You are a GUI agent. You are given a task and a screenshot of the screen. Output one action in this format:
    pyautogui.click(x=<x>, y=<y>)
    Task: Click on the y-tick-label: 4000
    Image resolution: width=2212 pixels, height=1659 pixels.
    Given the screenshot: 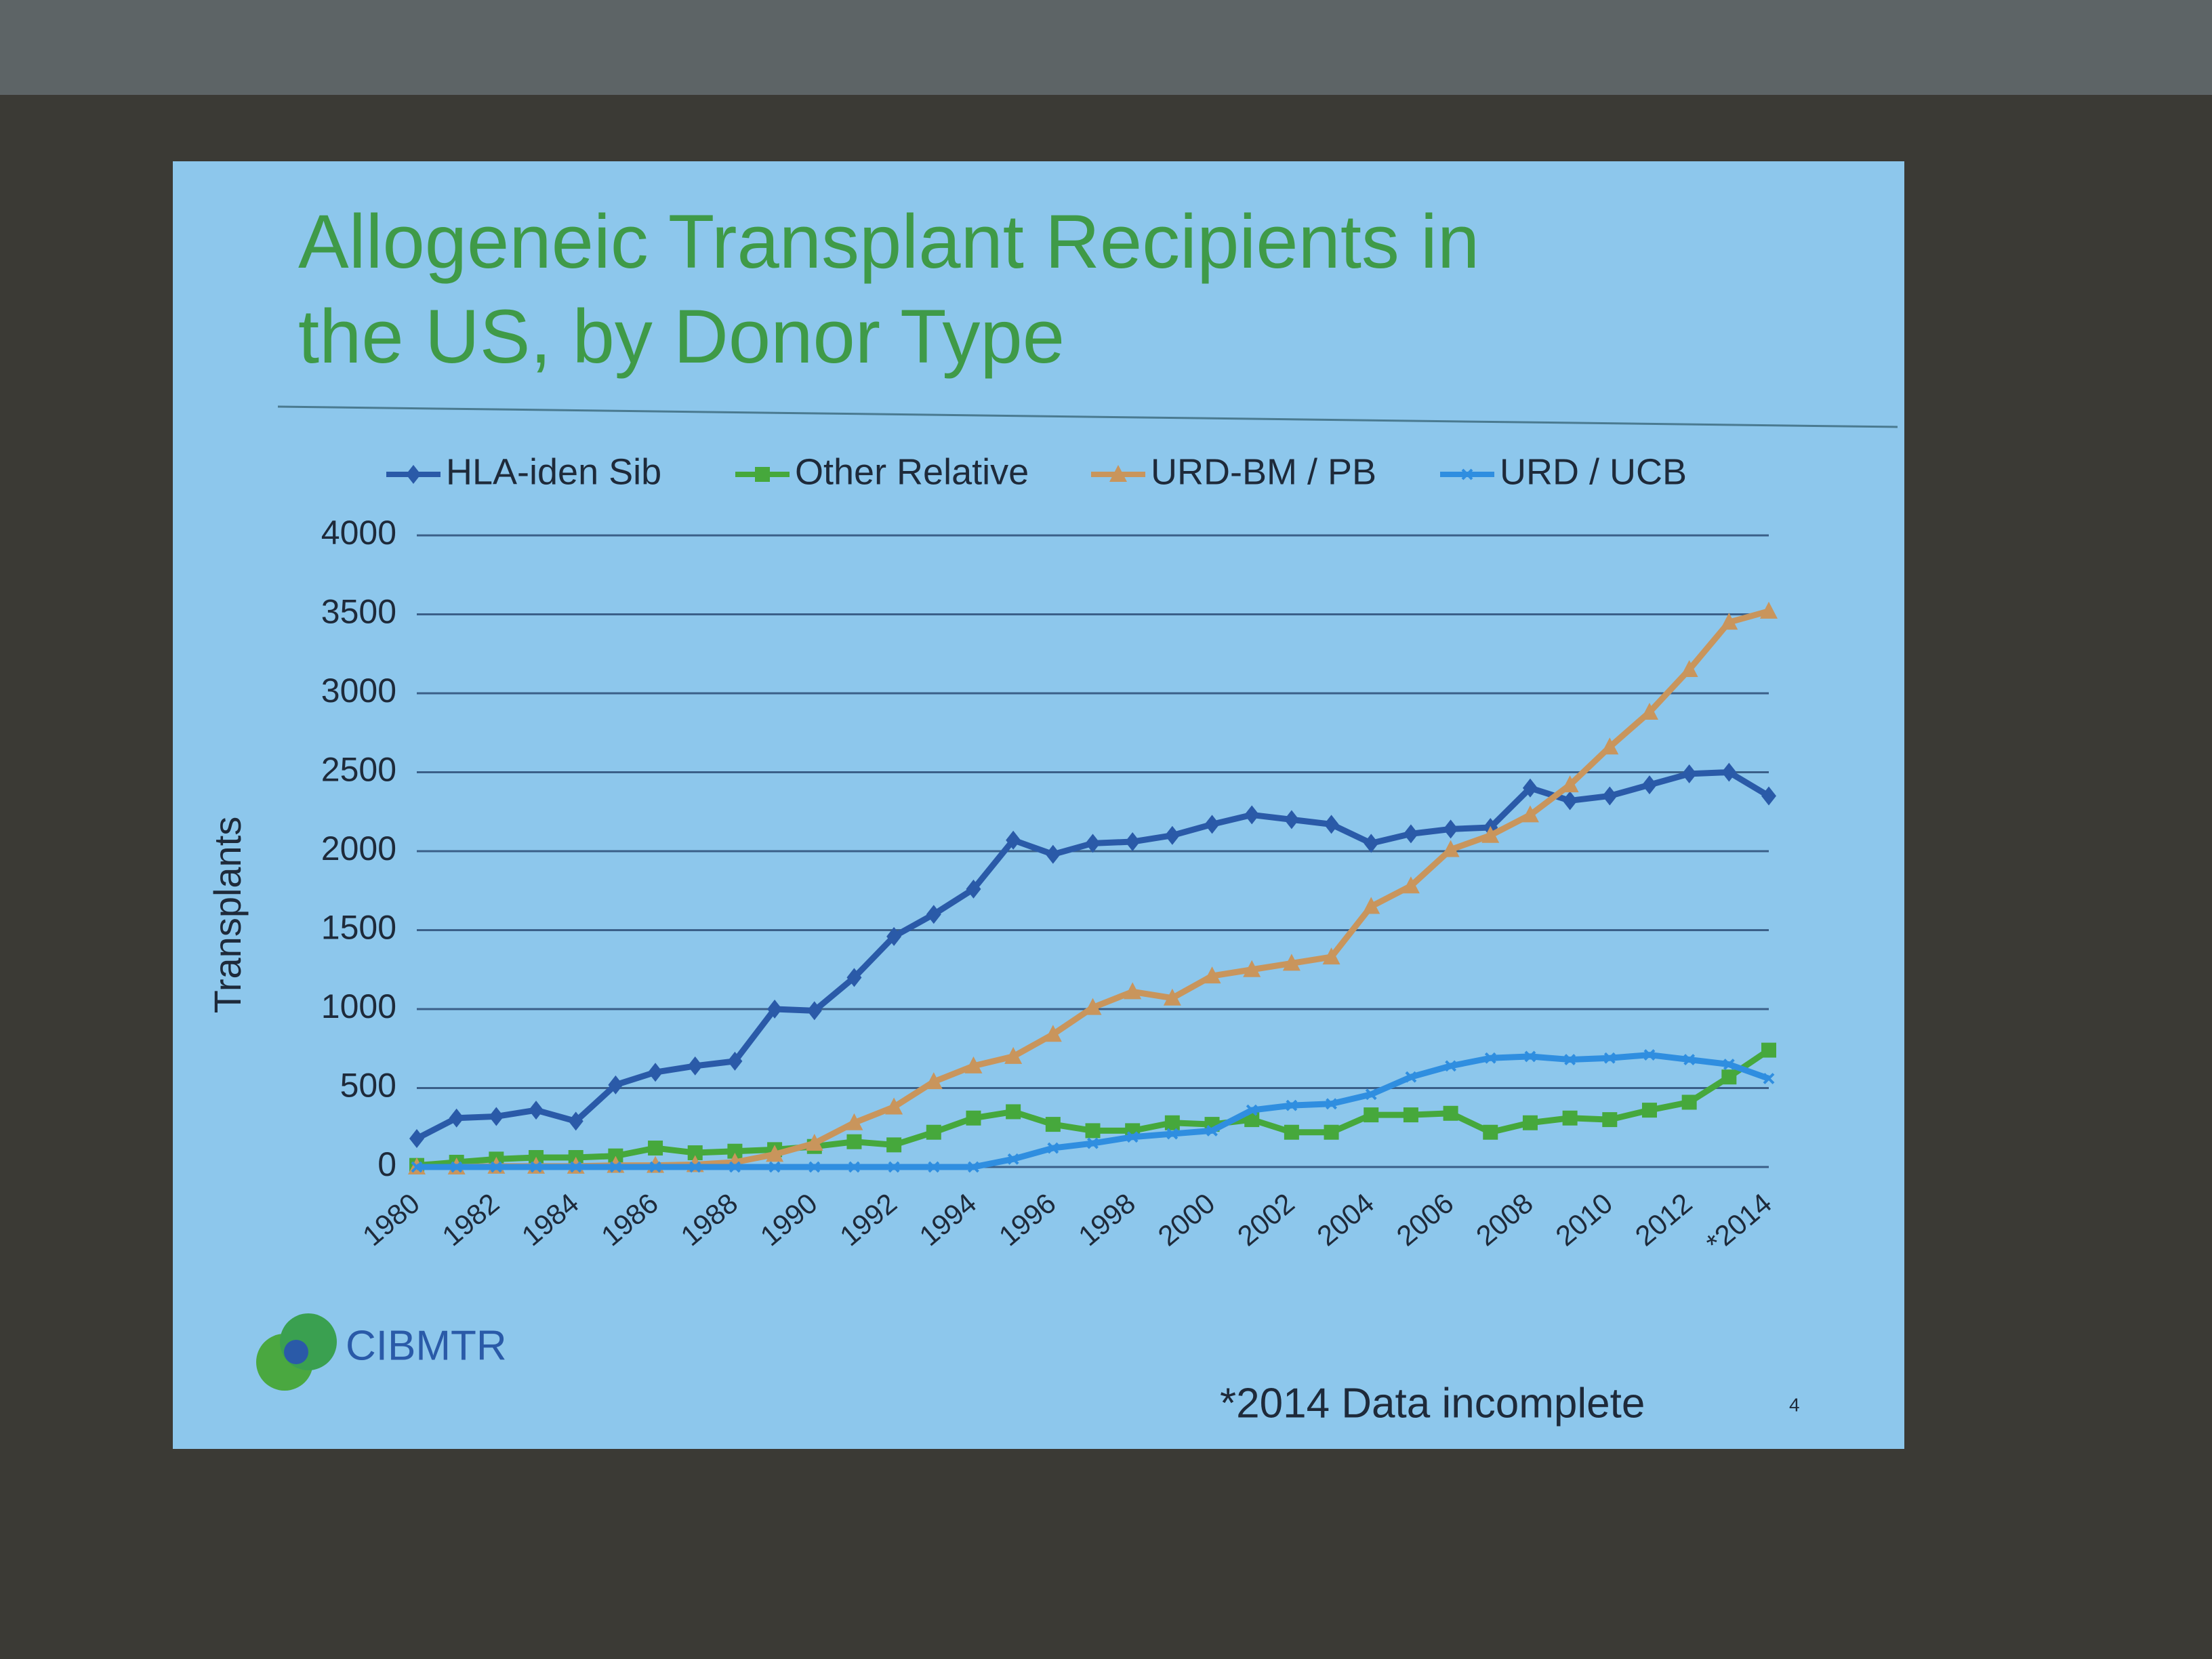 What is the action you would take?
    pyautogui.click(x=358, y=533)
    